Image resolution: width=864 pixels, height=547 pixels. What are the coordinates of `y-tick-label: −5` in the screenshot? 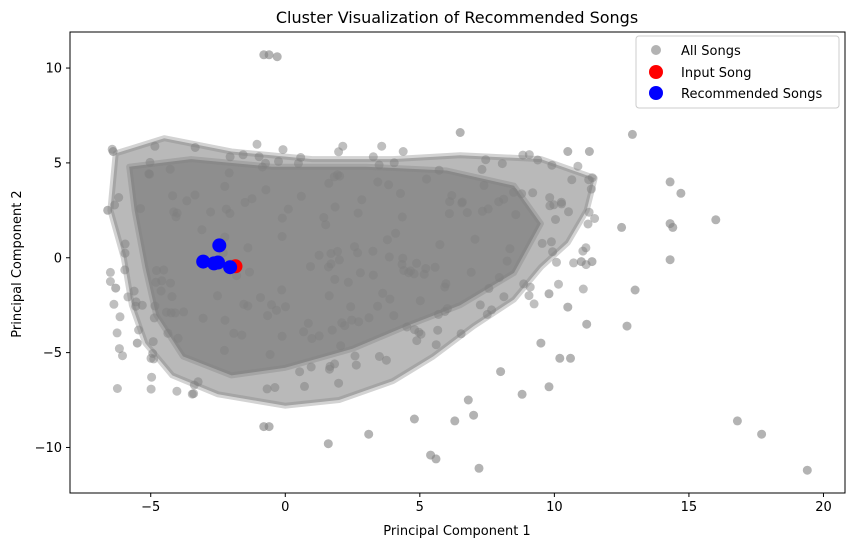 It's located at (52, 353).